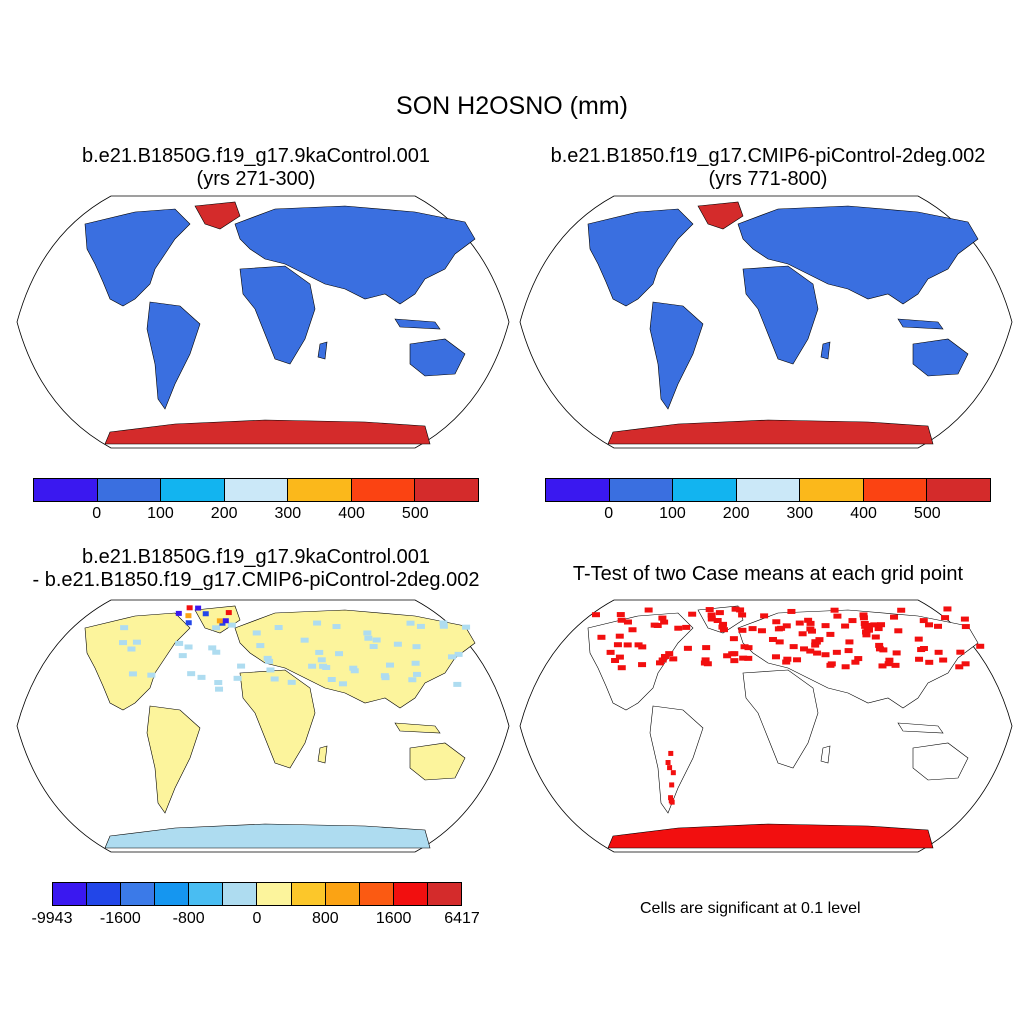 This screenshot has width=1024, height=1024. I want to click on colorbar-panel2-labels: 0 100 200 300 400 500, so click(768, 516).